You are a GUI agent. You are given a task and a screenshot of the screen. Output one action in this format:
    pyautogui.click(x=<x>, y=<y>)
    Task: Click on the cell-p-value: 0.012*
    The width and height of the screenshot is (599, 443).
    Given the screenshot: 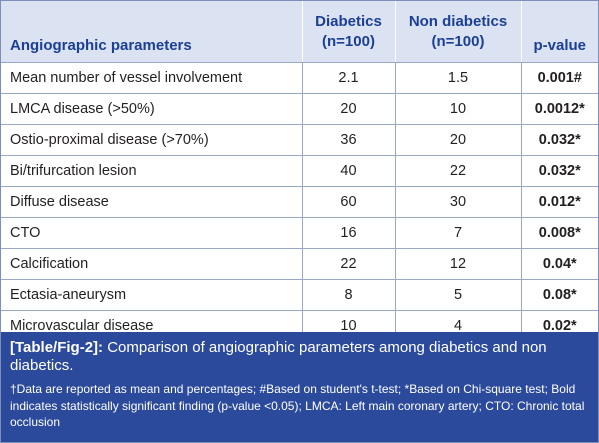 What is the action you would take?
    pyautogui.click(x=559, y=202)
    